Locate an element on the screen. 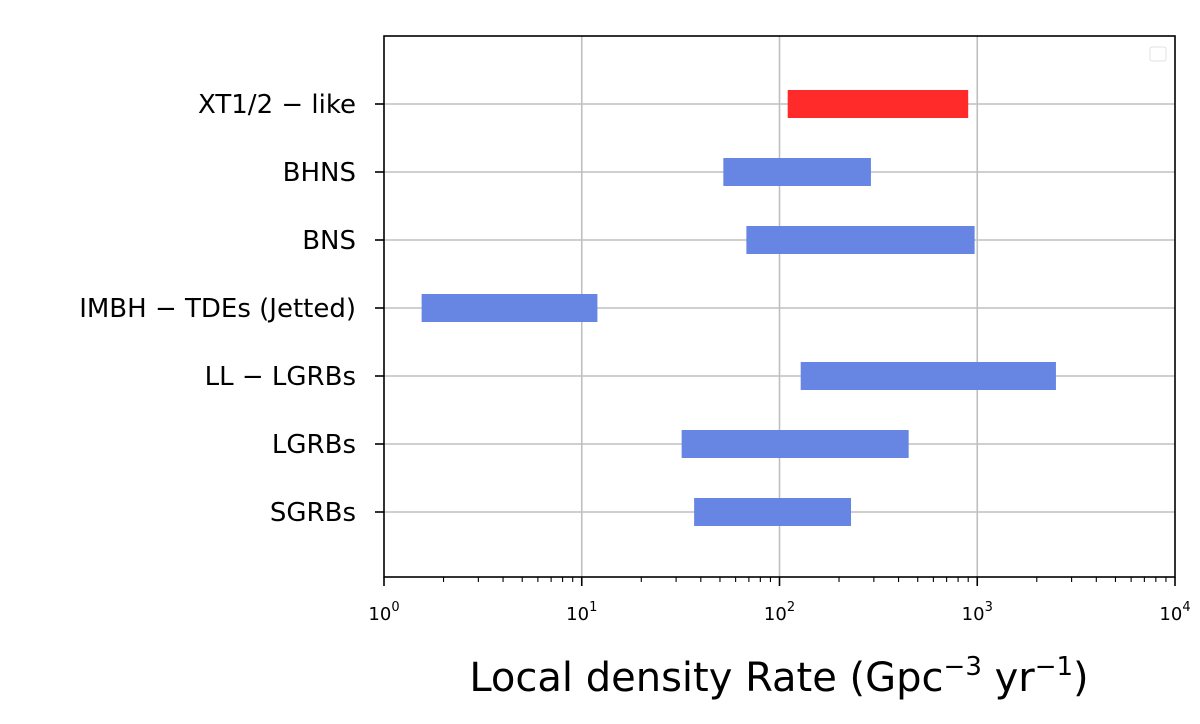 The height and width of the screenshot is (724, 1200). x-axis-label: Local density Rate (Gpc−3 yr−1) is located at coordinates (778, 676).